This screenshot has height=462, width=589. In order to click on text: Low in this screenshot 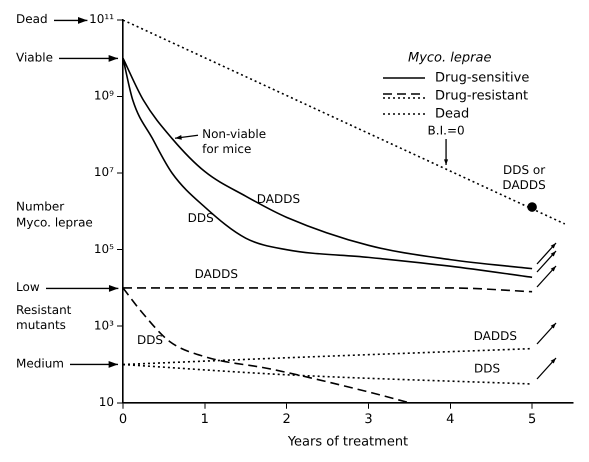, I will do `click(28, 287)`.